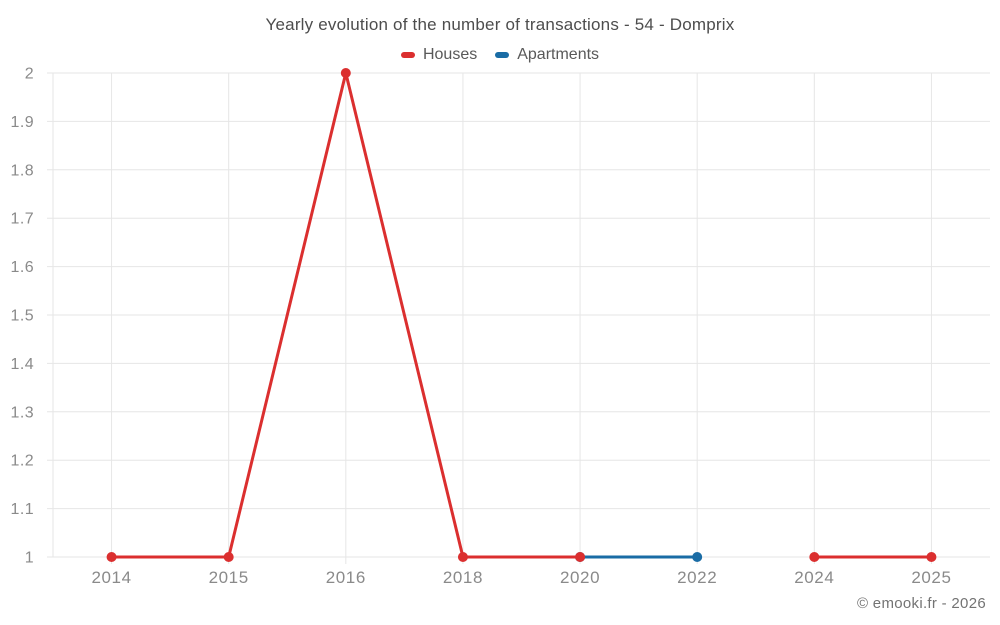  Describe the element at coordinates (22, 267) in the screenshot. I see `y-axis-tick-label: 1.6` at that location.